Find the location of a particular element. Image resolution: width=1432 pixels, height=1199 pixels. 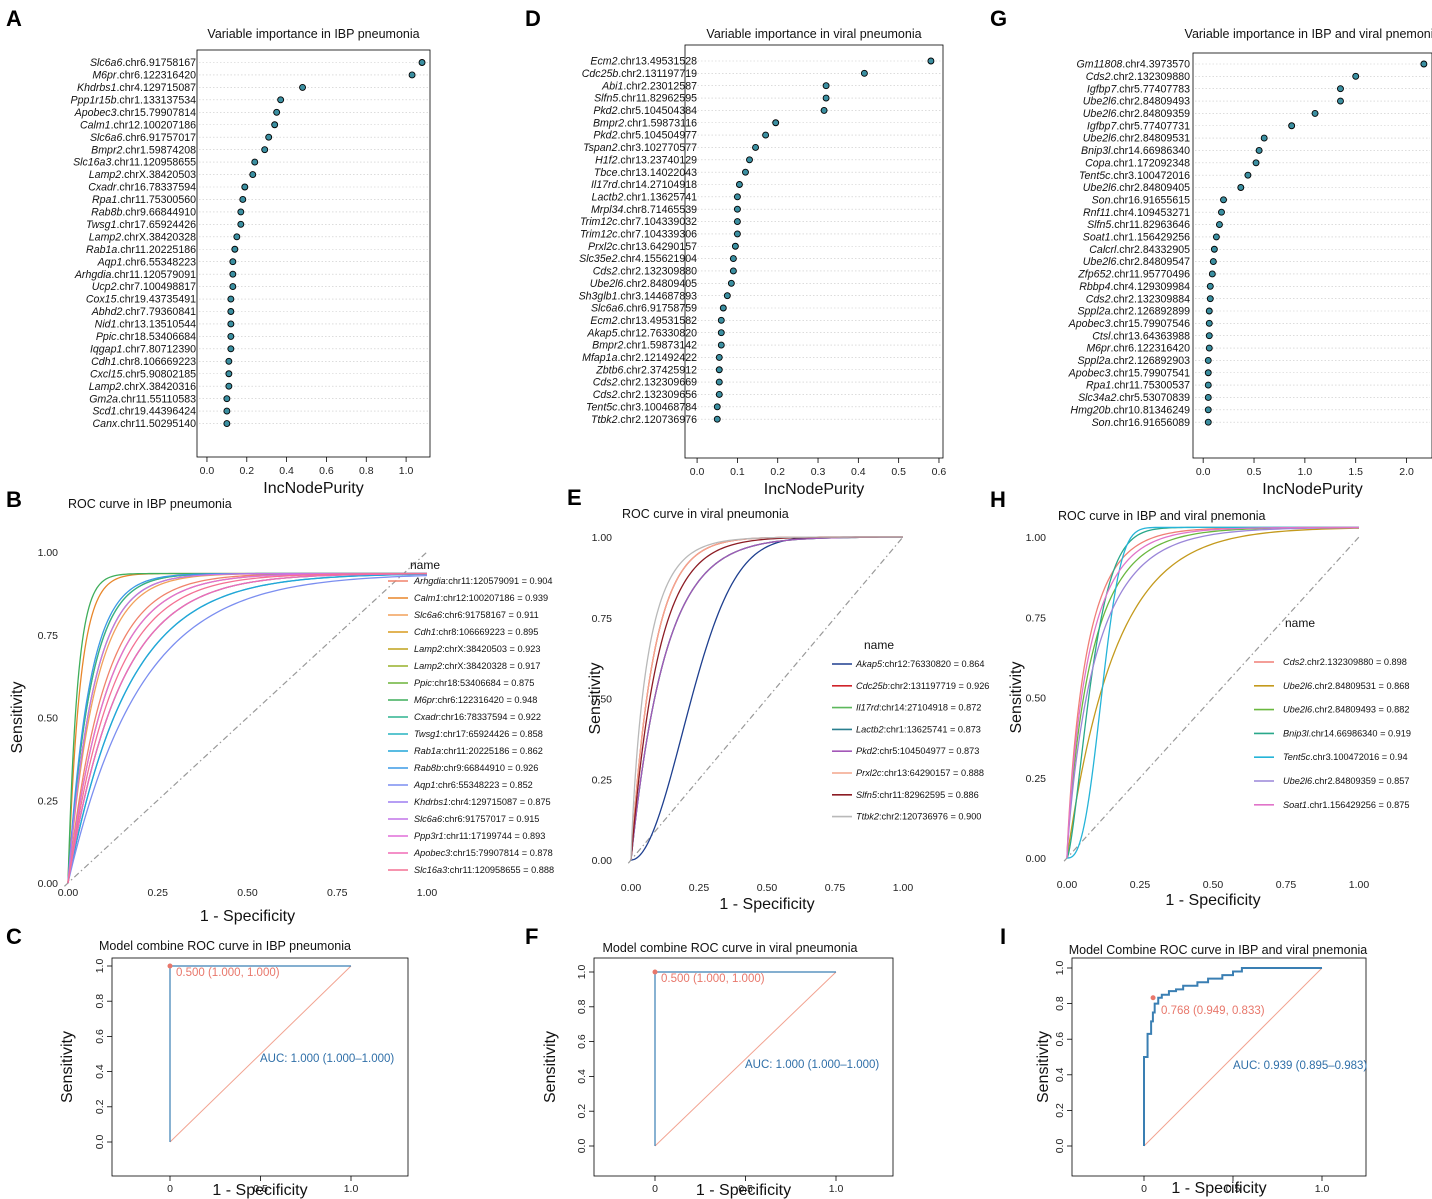

variable-label: Zbtb6.chr2.37425912 is located at coordinates (646, 370).